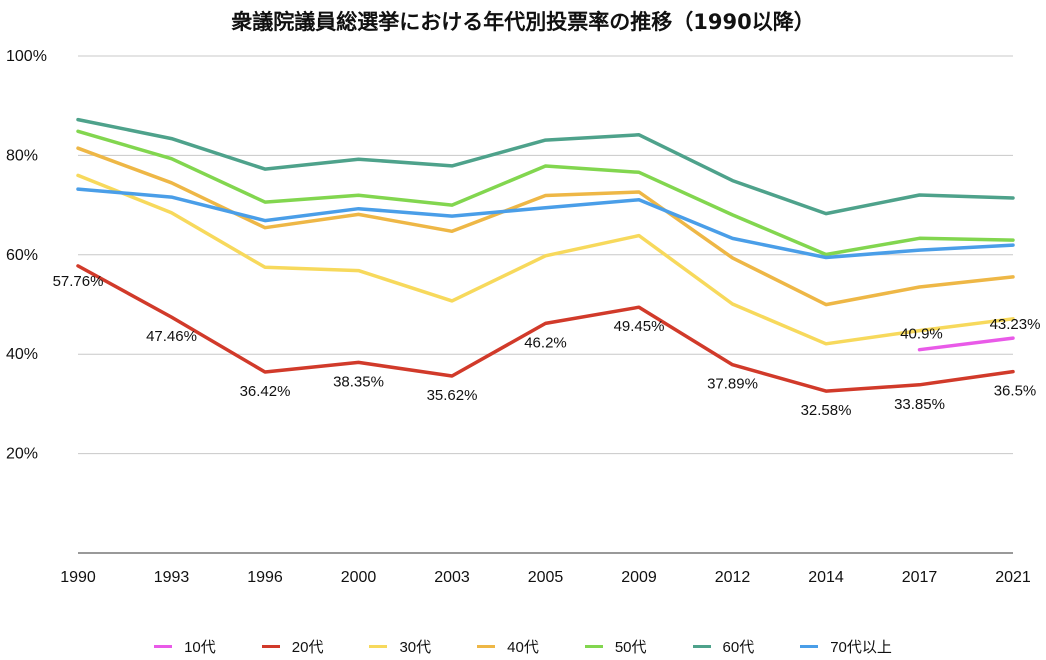  What do you see at coordinates (359, 577) in the screenshot?
I see `x-tick-label: 2000` at bounding box center [359, 577].